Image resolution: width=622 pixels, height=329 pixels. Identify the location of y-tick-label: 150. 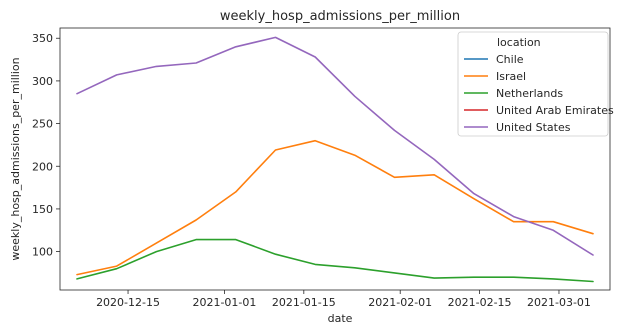
(42, 209).